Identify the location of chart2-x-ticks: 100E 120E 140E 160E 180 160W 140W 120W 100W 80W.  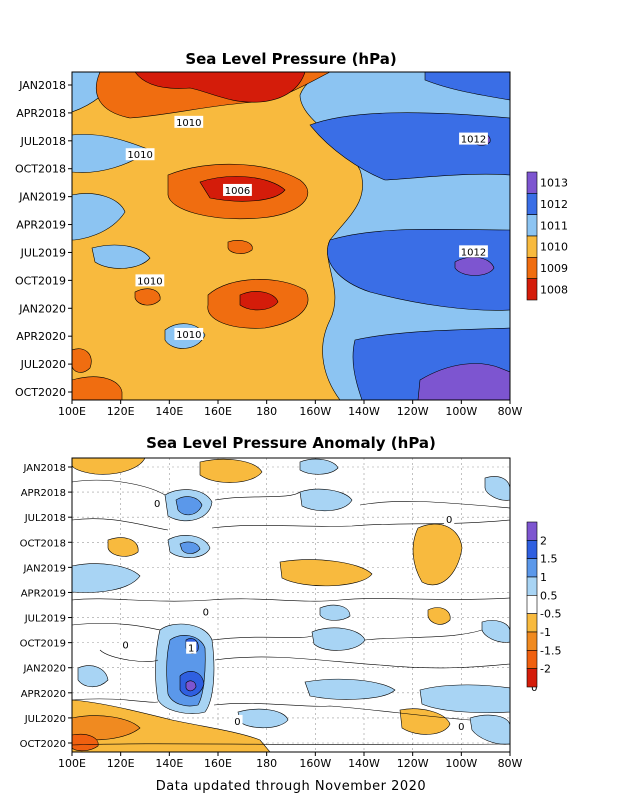
(290, 761).